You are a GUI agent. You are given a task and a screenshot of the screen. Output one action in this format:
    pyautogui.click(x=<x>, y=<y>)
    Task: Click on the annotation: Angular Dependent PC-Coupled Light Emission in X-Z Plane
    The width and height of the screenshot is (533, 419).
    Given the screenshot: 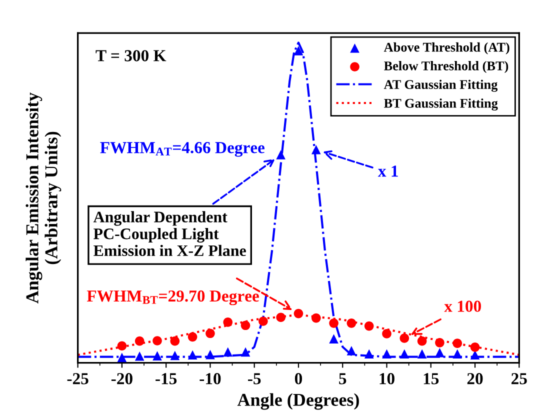 What is the action you would take?
    pyautogui.click(x=169, y=233)
    